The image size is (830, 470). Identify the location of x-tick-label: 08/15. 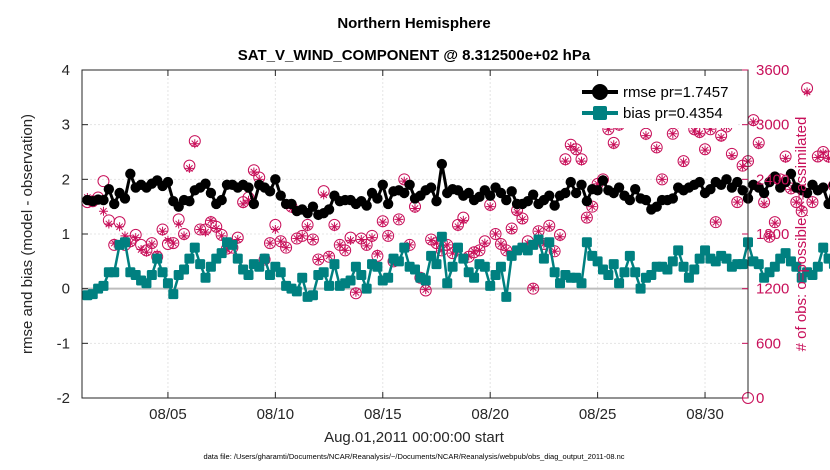
(383, 414).